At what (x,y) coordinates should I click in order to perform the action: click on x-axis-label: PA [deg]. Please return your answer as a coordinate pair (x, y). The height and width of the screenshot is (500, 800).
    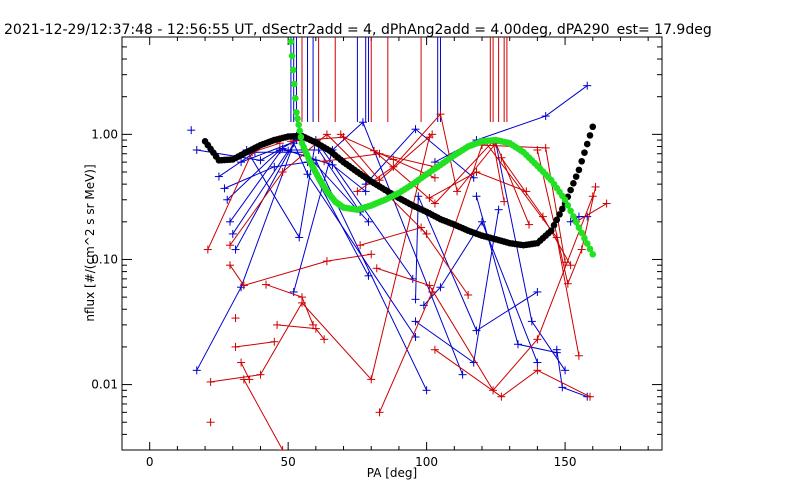
    Looking at the image, I should click on (392, 473).